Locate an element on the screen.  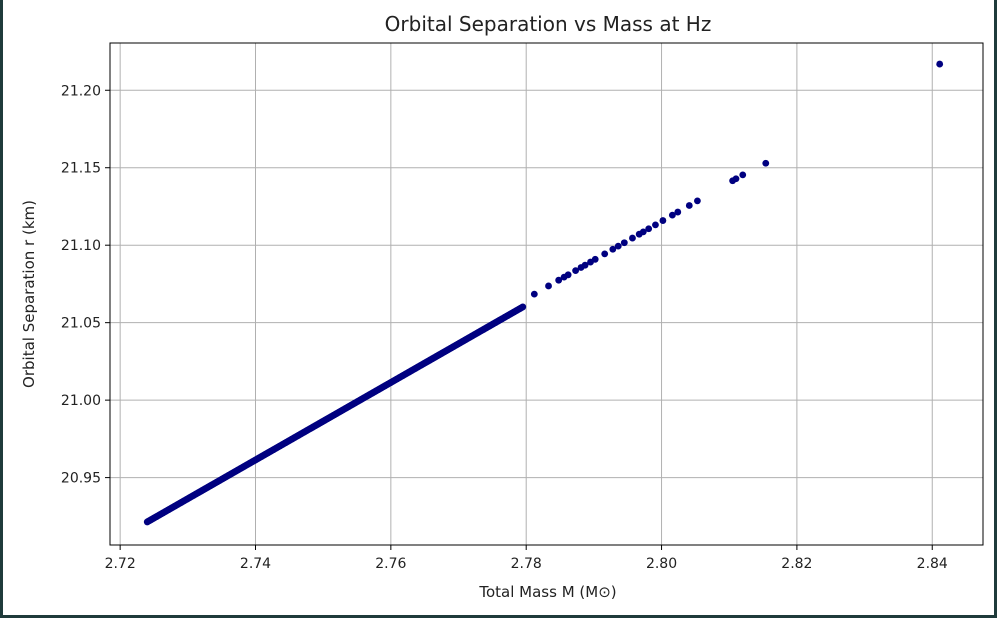
x-tick-label: 2.72 is located at coordinates (120, 564).